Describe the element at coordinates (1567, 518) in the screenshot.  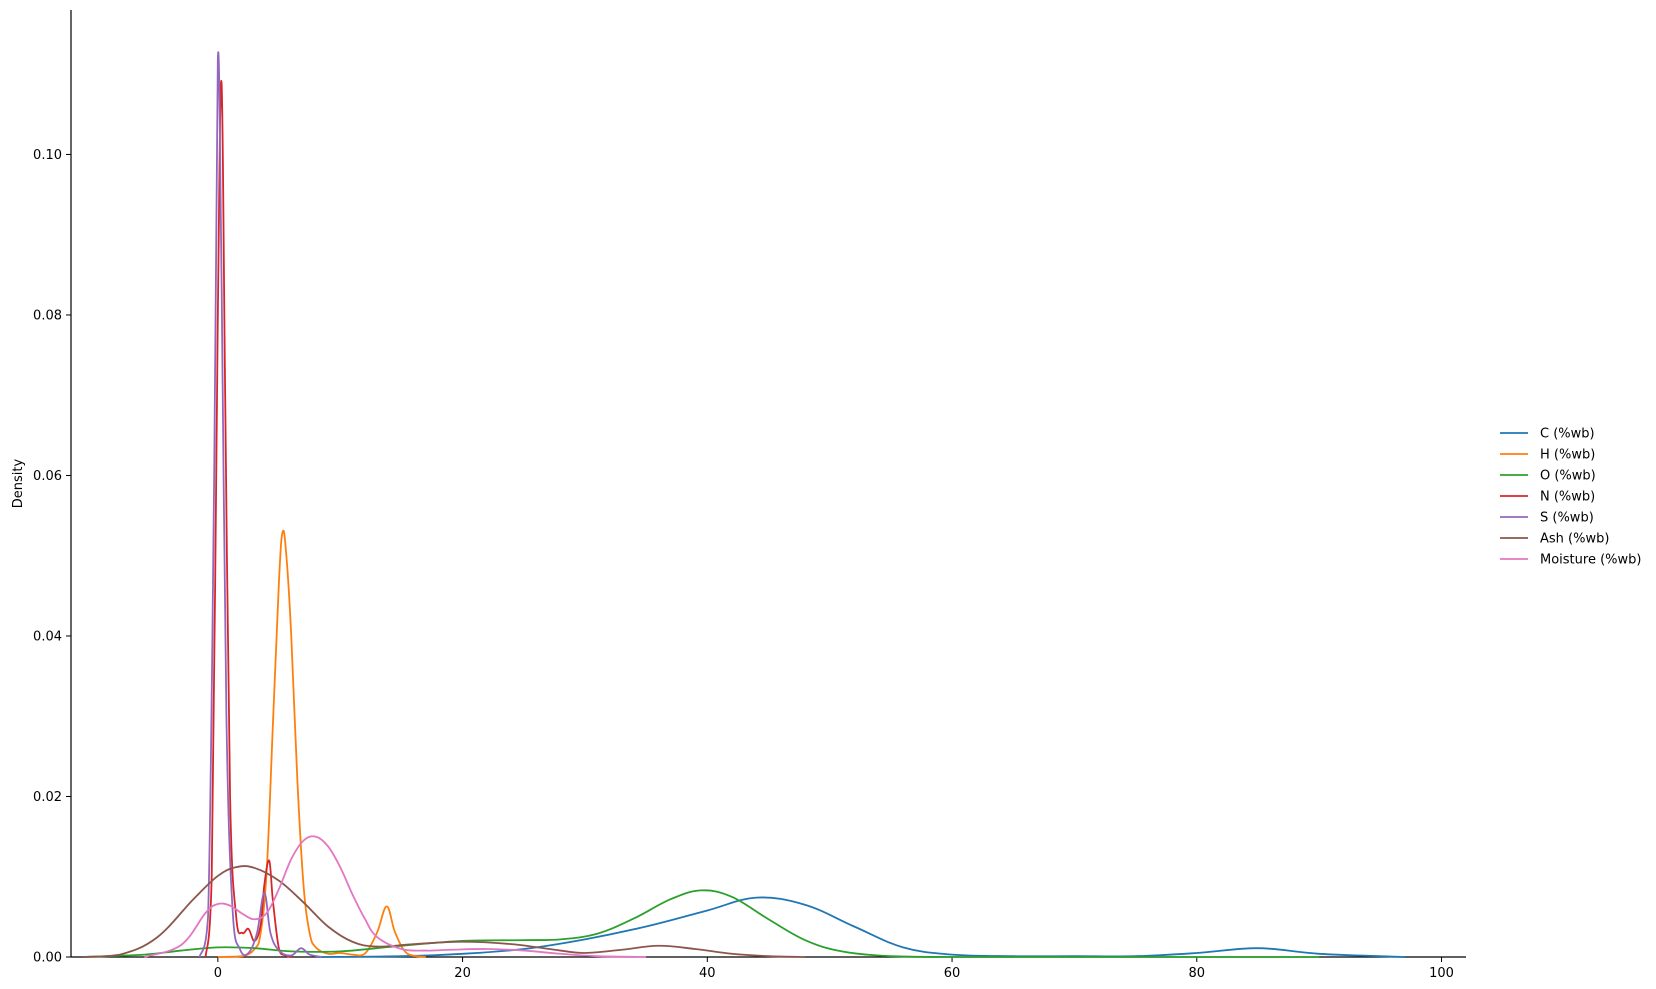
I see `legend-label: S (%wb)` at that location.